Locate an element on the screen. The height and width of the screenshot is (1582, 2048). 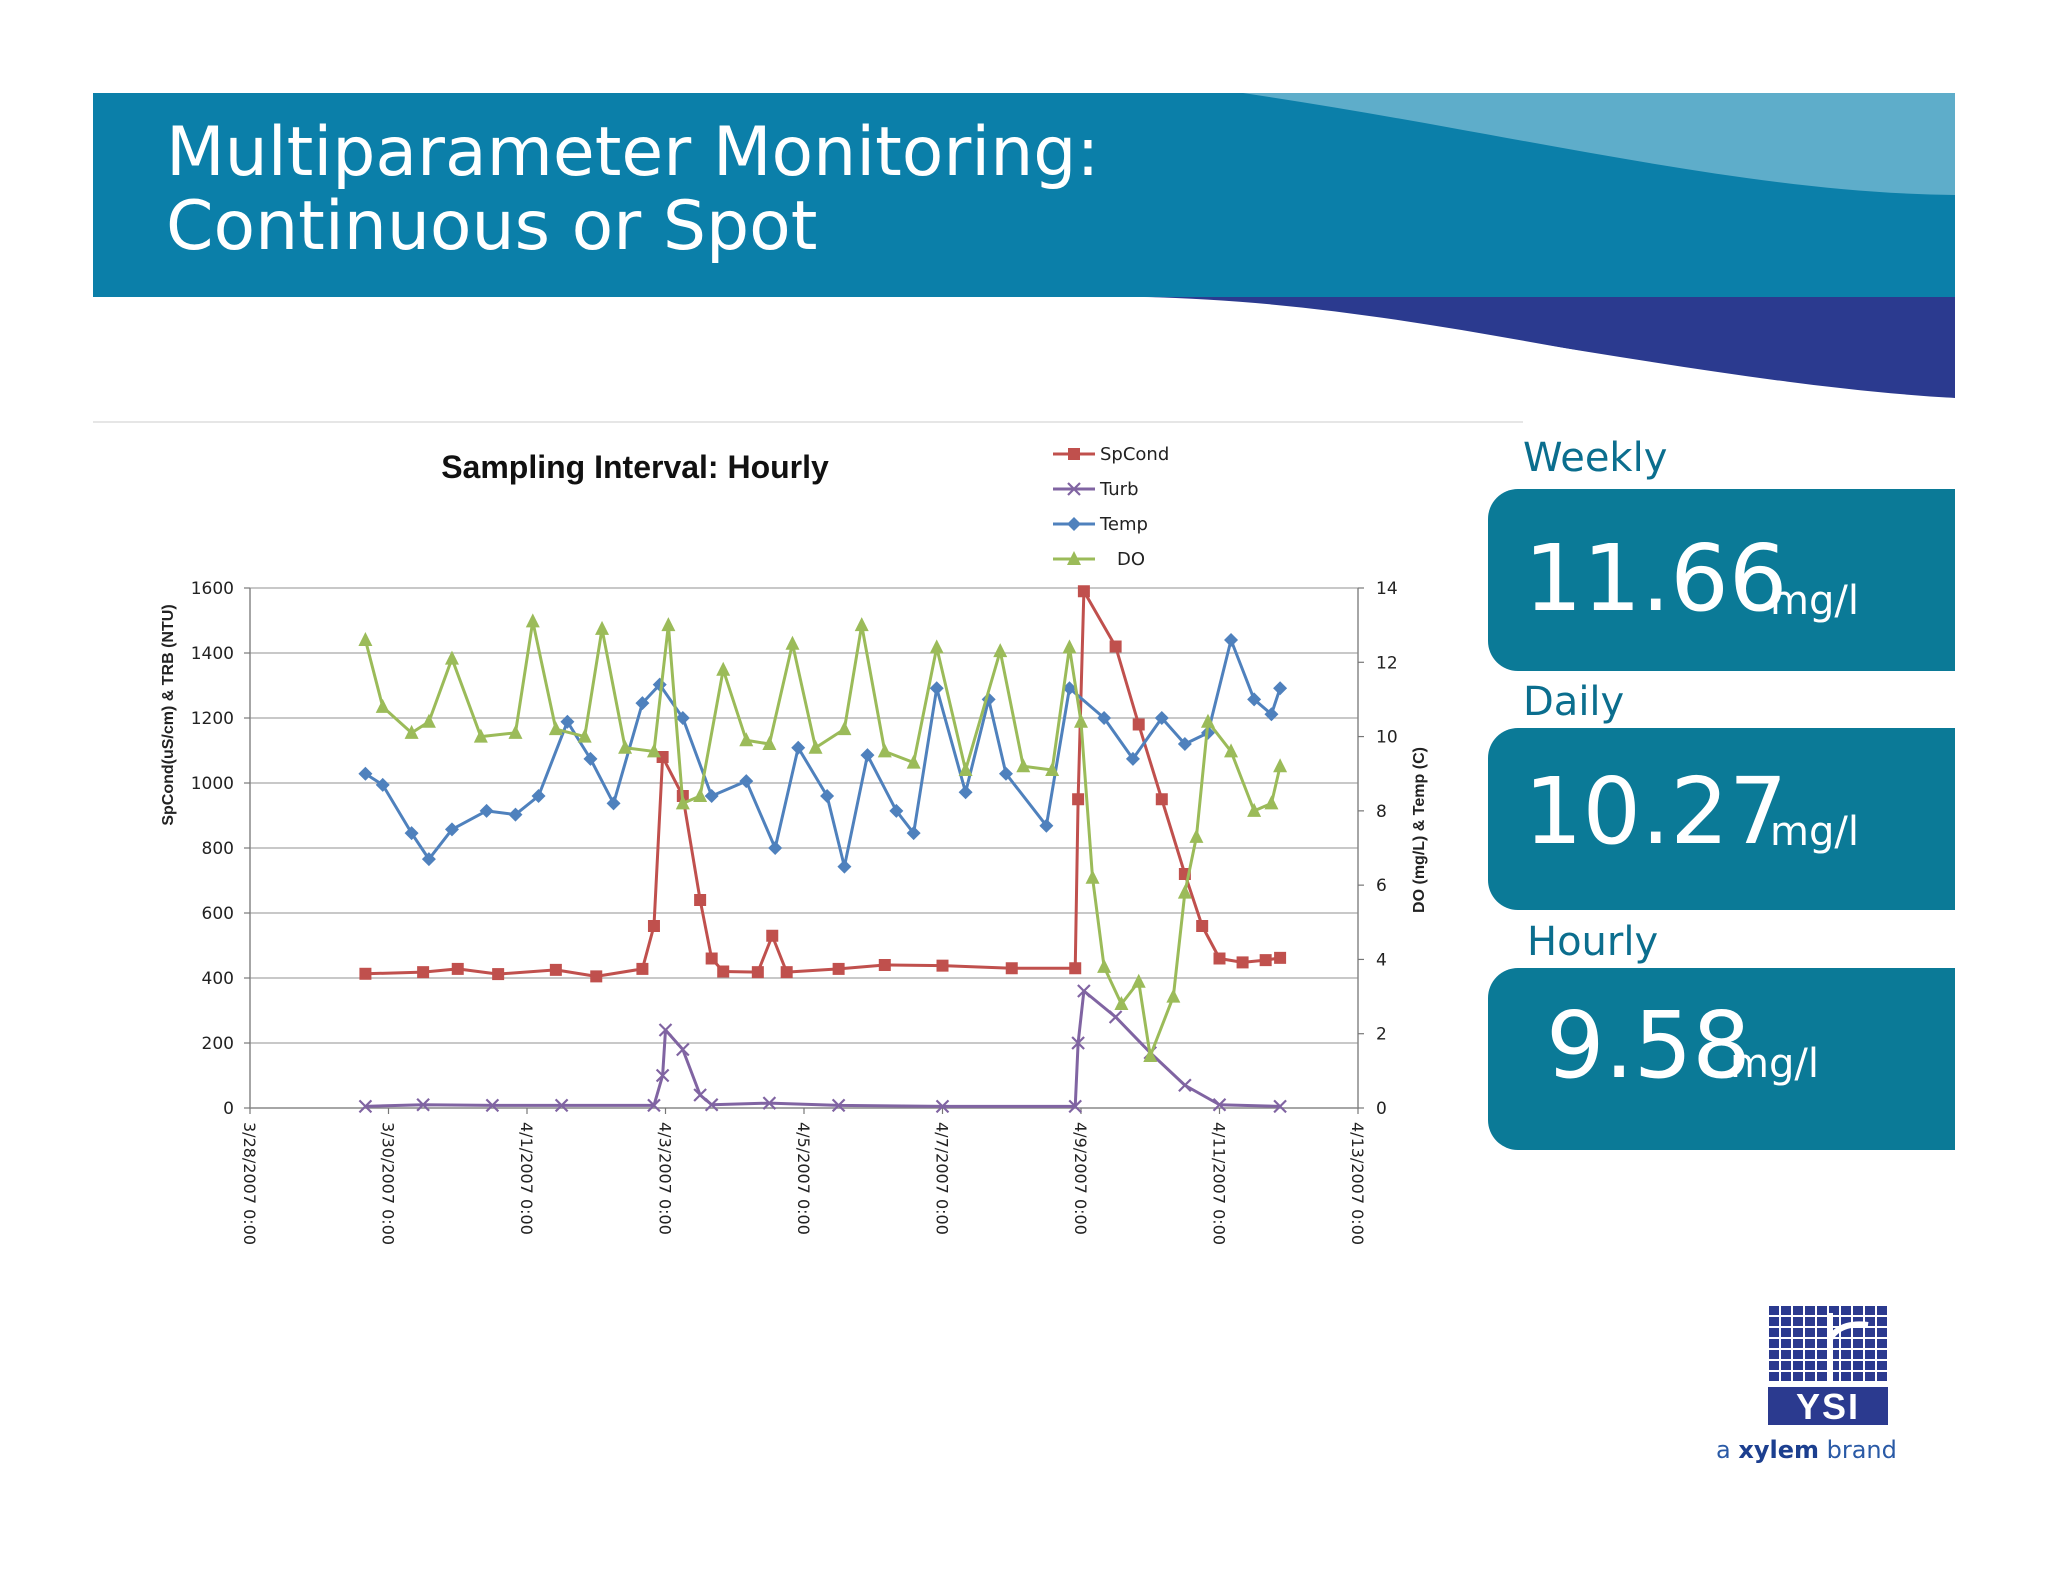
y-axis-title-right: DO (mg/L) & Temp (C) is located at coordinates (1419, 830).